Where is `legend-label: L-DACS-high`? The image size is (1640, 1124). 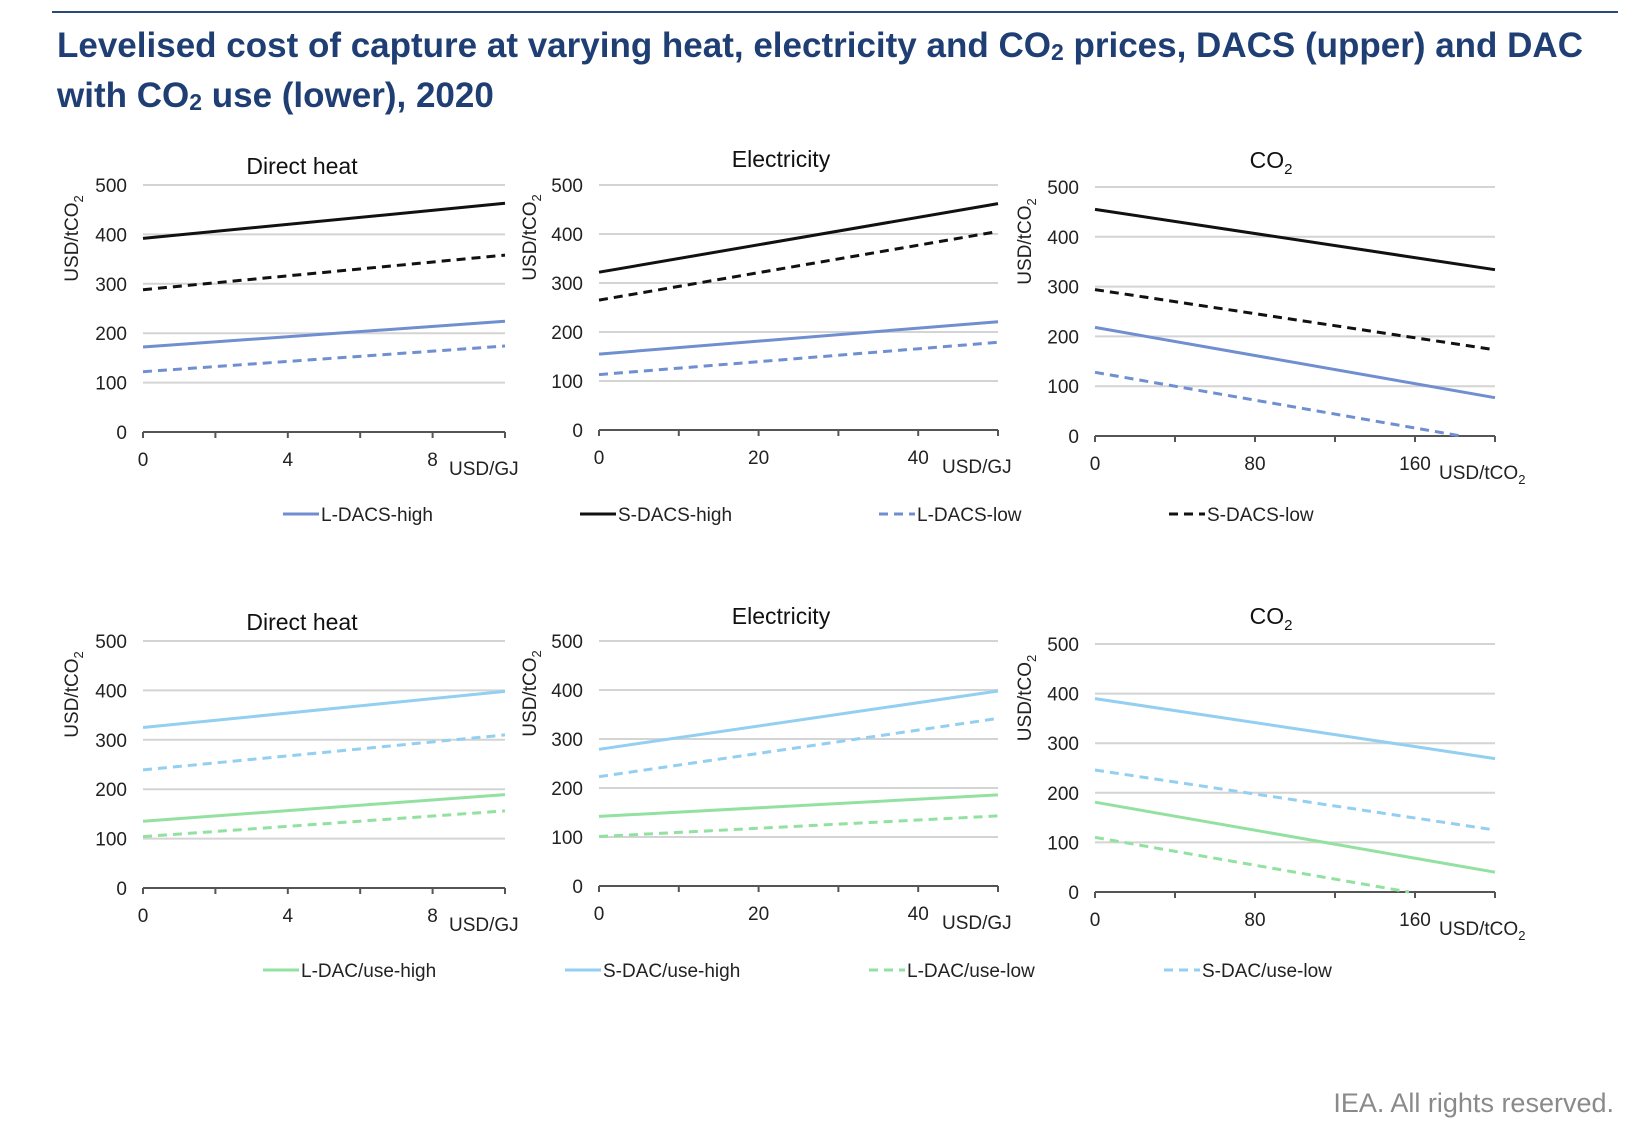
legend-label: L-DACS-high is located at coordinates (377, 515).